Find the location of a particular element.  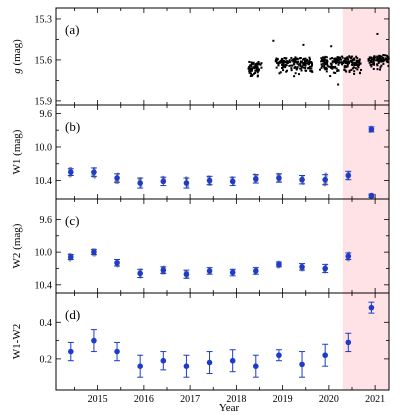

panel-label-d: (d) is located at coordinates (72, 314).